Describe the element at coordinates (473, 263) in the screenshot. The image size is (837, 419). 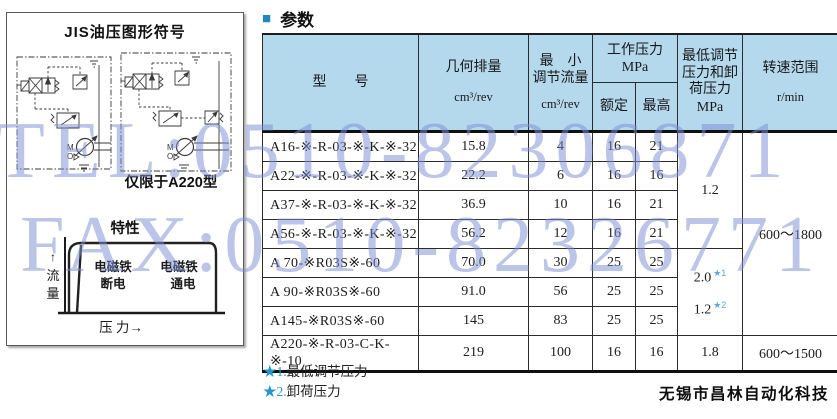
I see `displacement-cell: 70.0` at that location.